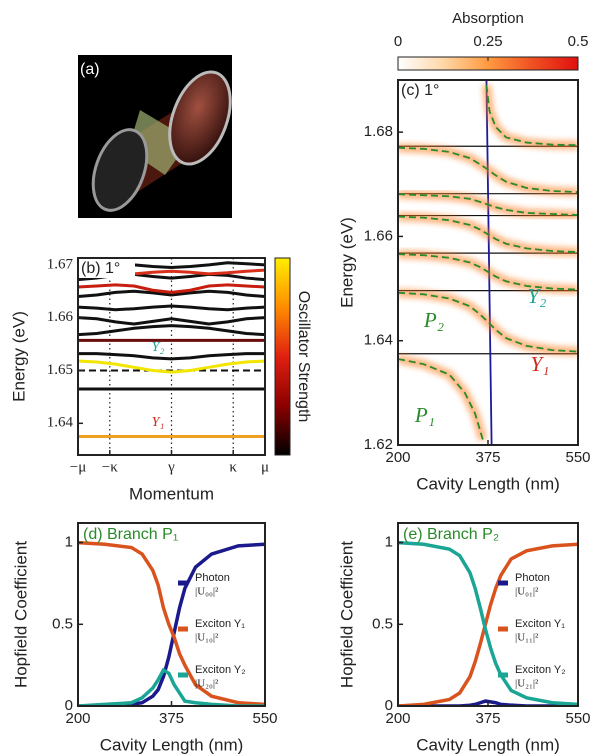  I want to click on x-tick-label: κ, so click(233, 467).